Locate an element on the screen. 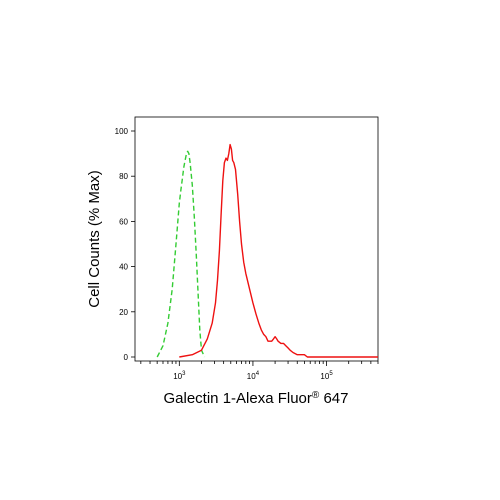  y-tick-label: 20 is located at coordinates (123, 312).